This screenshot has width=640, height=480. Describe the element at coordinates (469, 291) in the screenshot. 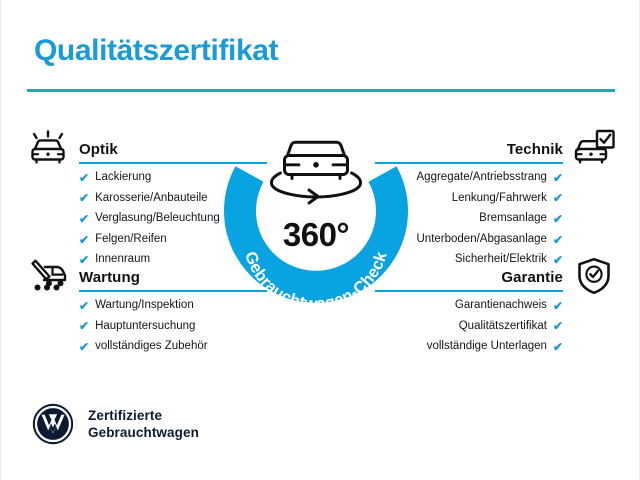

I see `section-garantie-divider` at that location.